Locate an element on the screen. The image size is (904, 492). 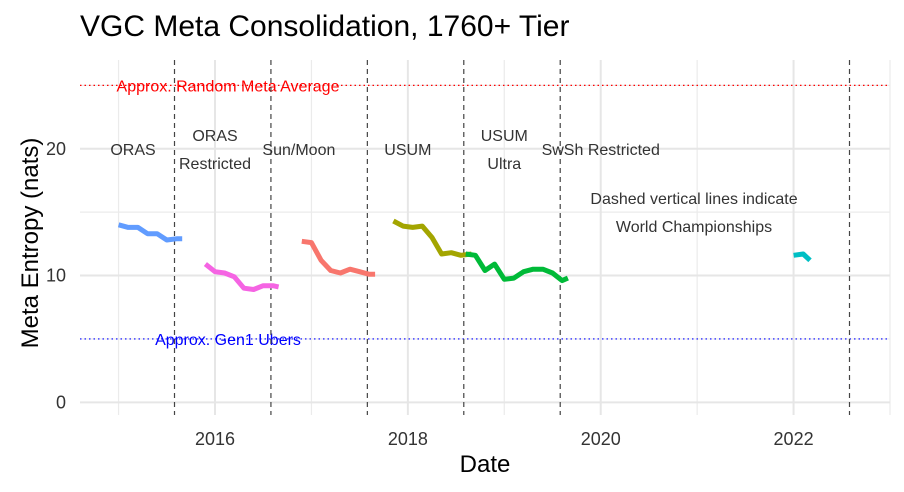
chart-note: World Championships is located at coordinates (694, 227).